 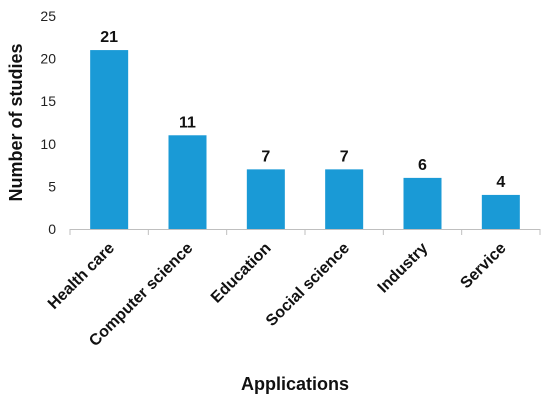 What do you see at coordinates (81, 276) in the screenshot?
I see `x-tick-label: Health care` at bounding box center [81, 276].